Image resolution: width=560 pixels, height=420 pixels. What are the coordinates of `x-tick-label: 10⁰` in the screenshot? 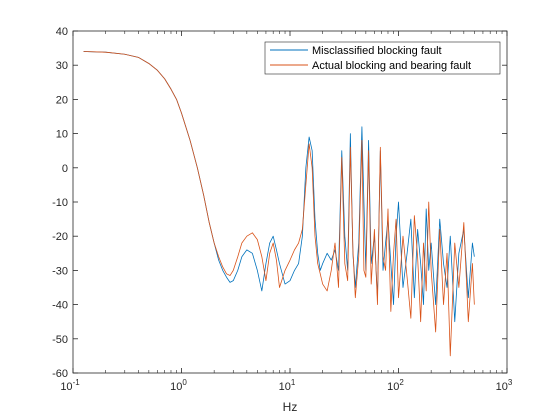 It's located at (178, 385).